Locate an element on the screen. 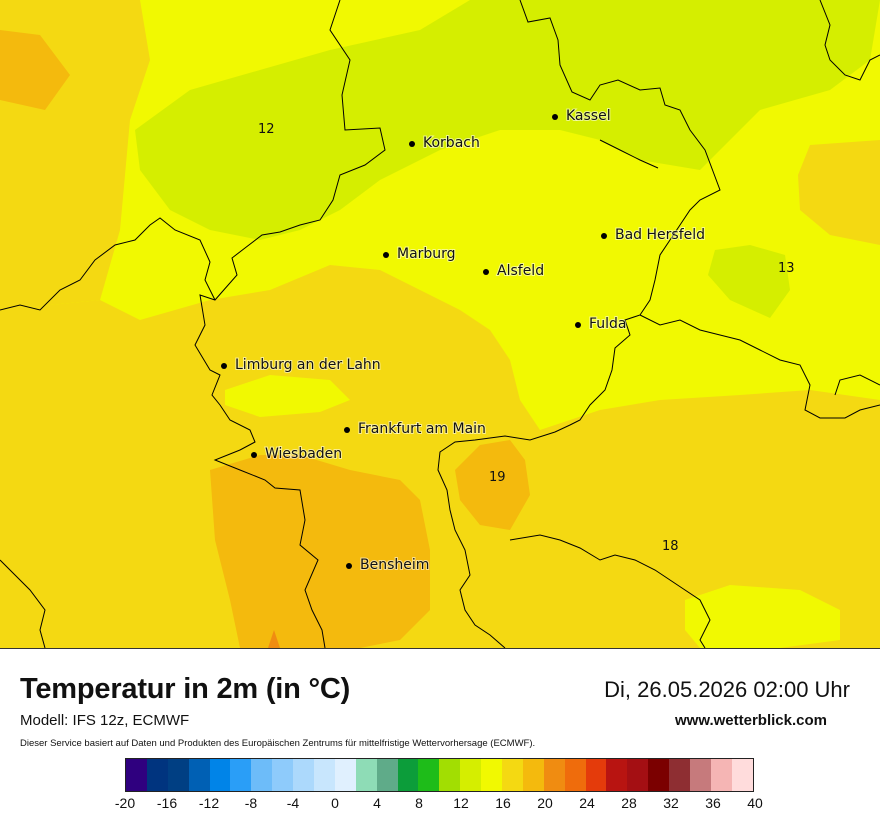  color-scale-bar is located at coordinates (439, 775).